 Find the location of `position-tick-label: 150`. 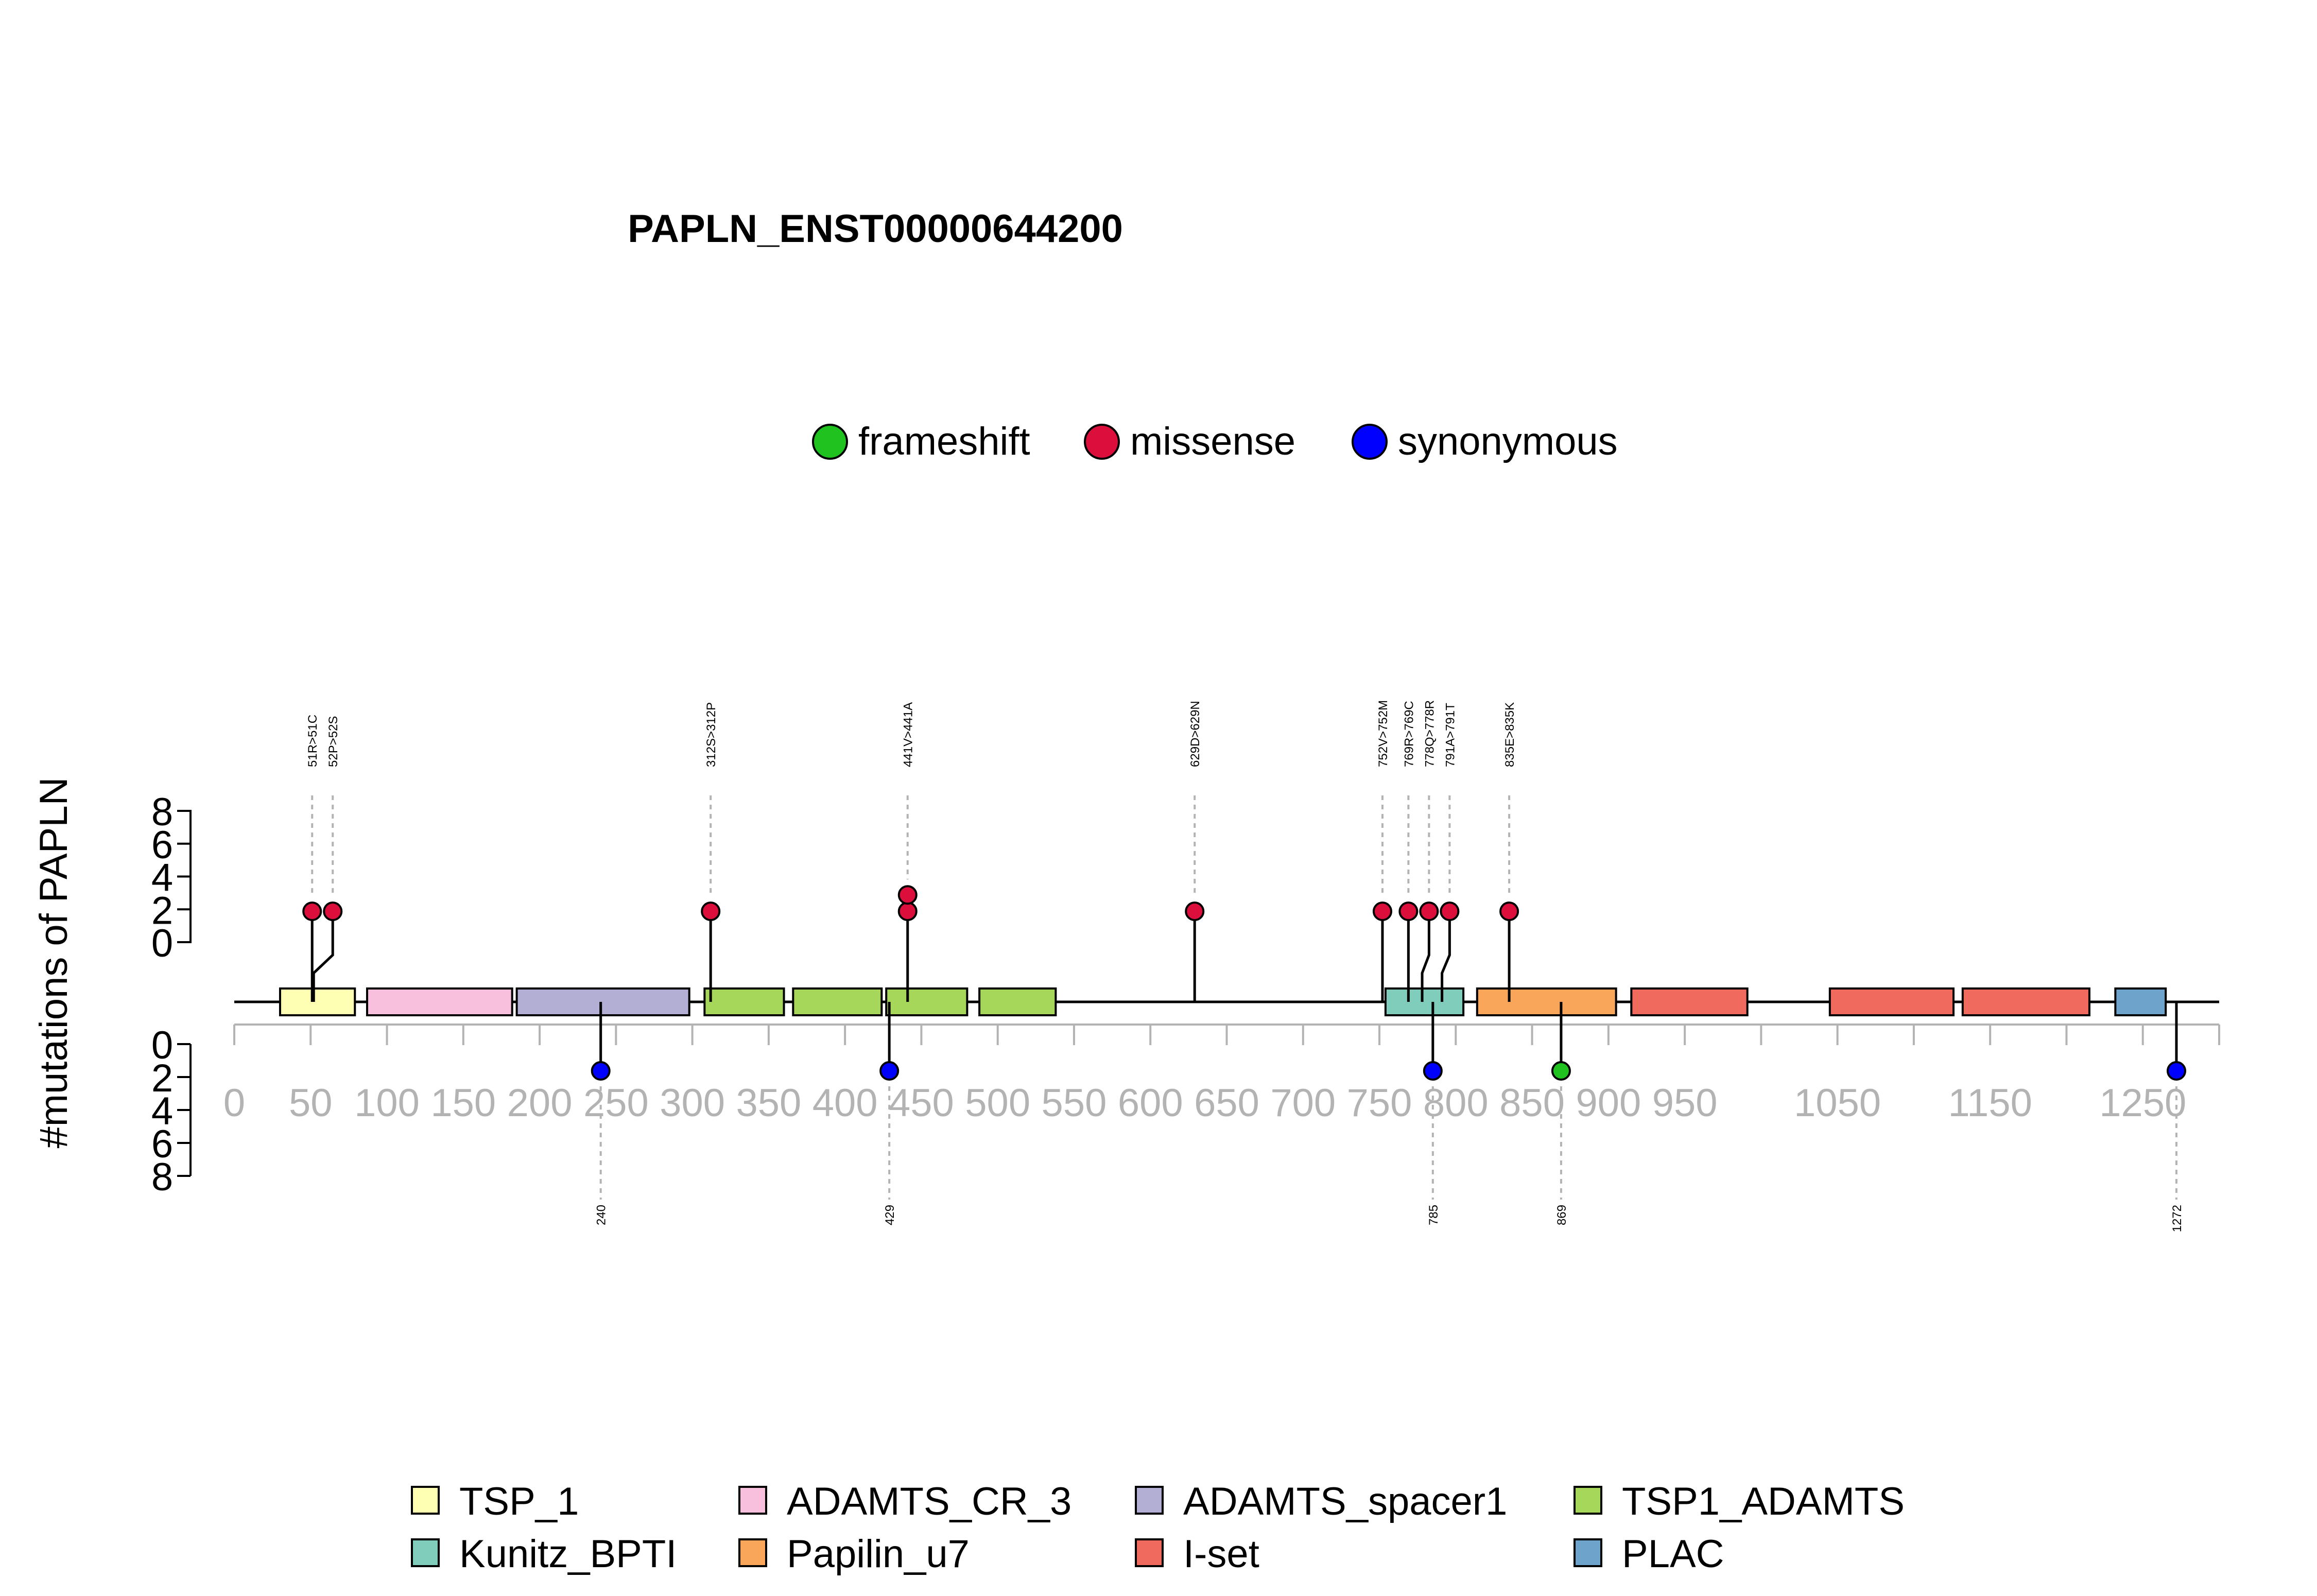

position-tick-label: 150 is located at coordinates (463, 1103).